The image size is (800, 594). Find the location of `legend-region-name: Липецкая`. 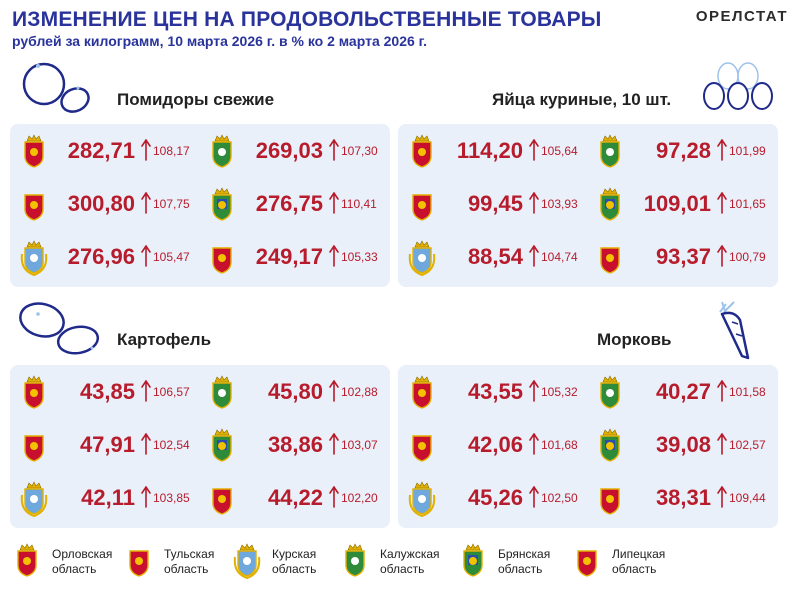

legend-region-name: Липецкая is located at coordinates (639, 554).